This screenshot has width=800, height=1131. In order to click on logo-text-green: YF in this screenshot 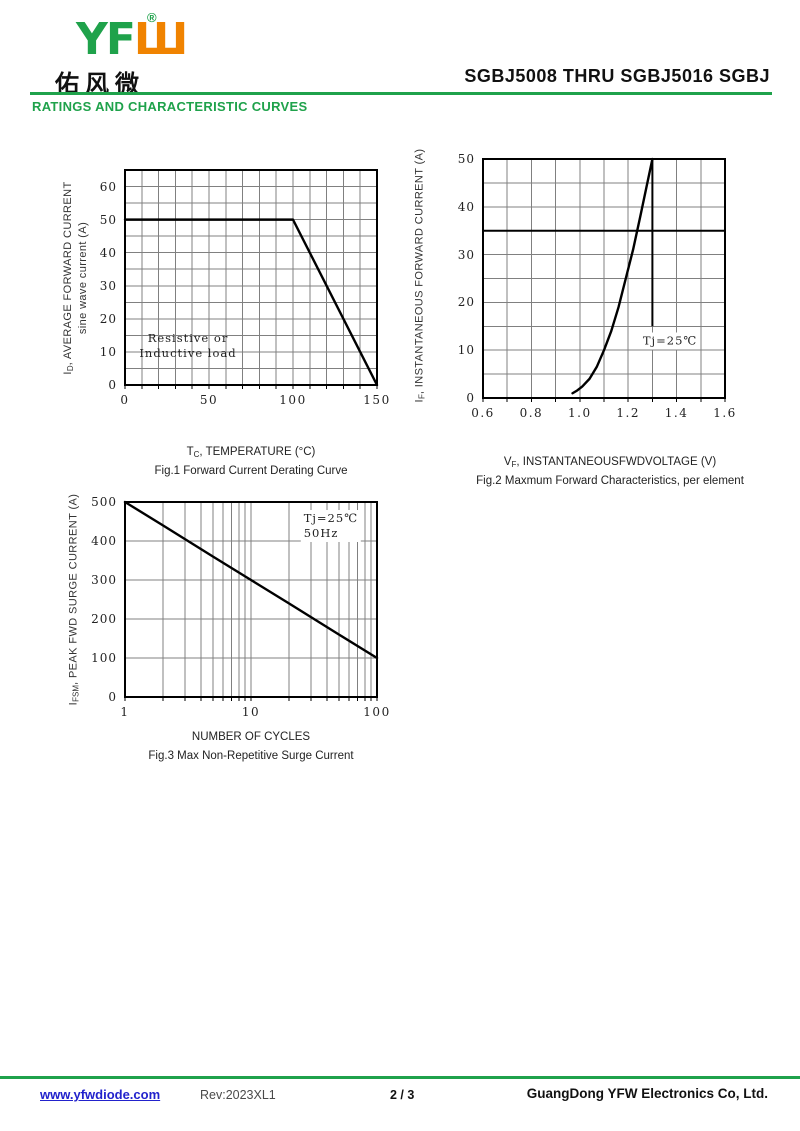, I will do `click(106, 39)`.